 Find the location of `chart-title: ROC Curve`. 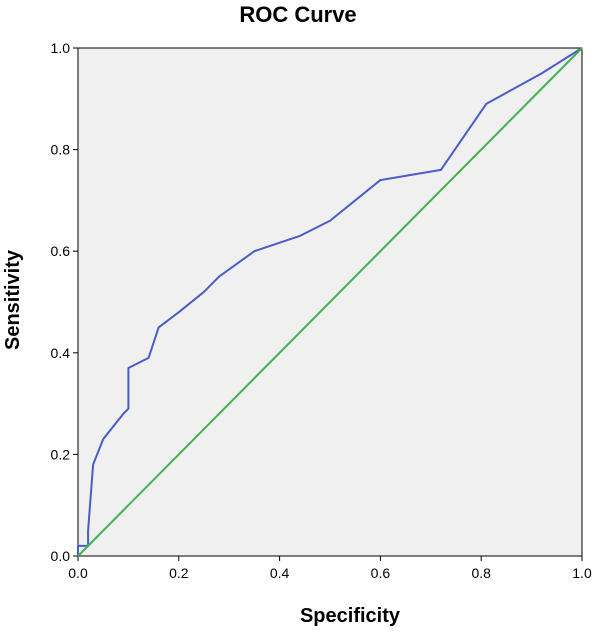

chart-title: ROC Curve is located at coordinates (297, 14).